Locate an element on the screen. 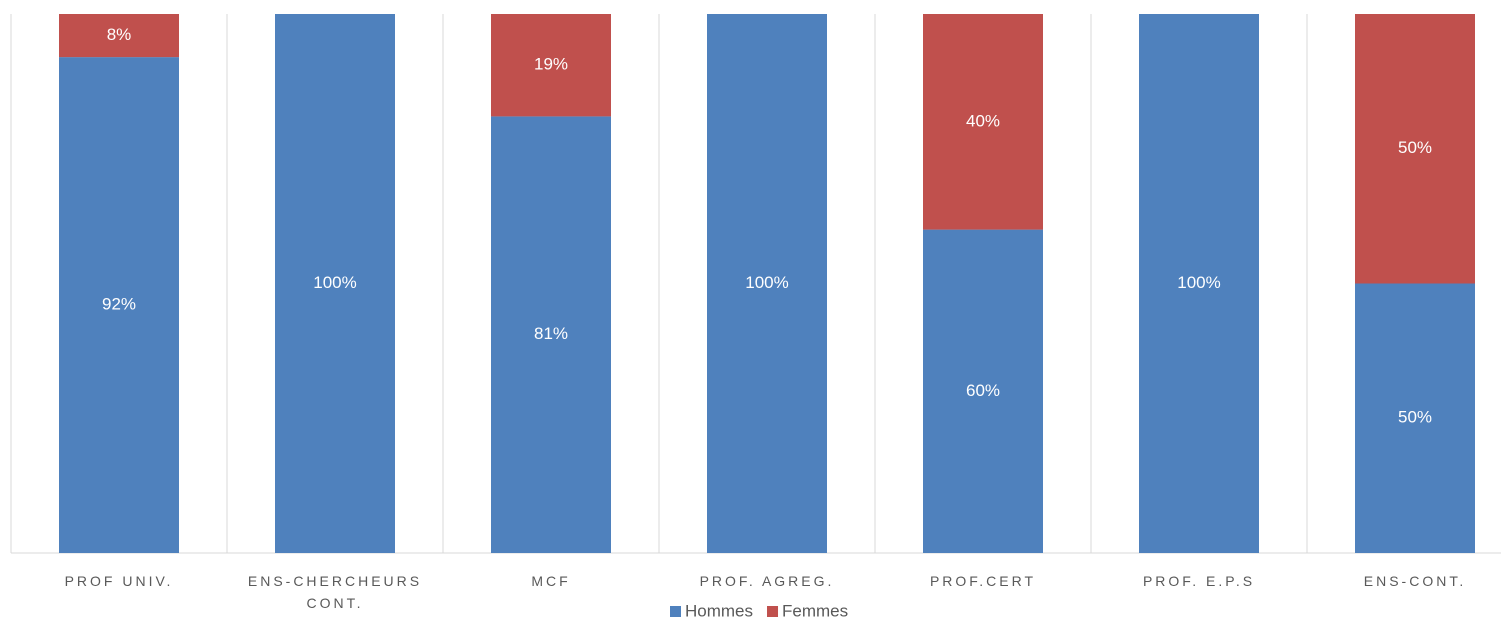  data-label: 60% is located at coordinates (983, 390).